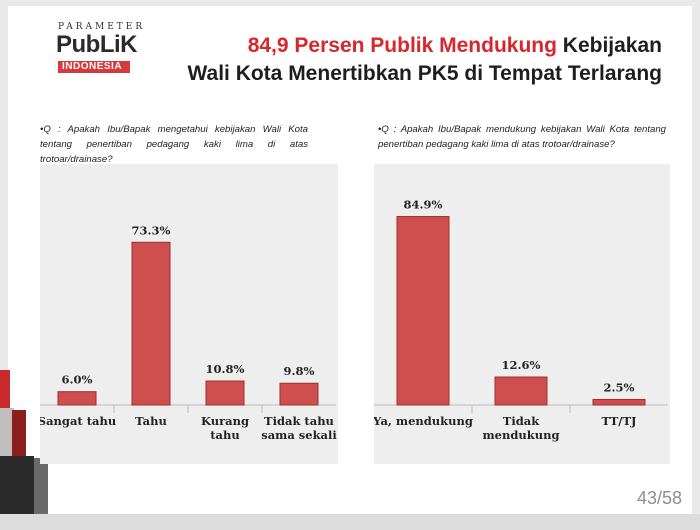  What do you see at coordinates (299, 371) in the screenshot?
I see `bar-value-label: 9.8%` at bounding box center [299, 371].